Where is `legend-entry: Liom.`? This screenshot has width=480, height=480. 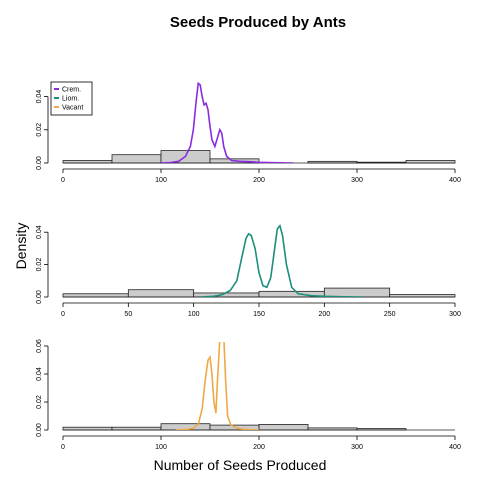
legend-entry: Liom. is located at coordinates (70, 99).